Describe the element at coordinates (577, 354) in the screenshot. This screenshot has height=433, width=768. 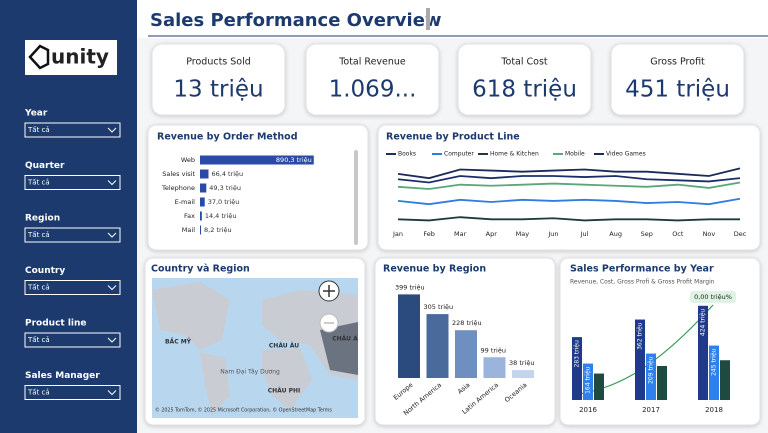
I see `value-label: 283 triệu` at that location.